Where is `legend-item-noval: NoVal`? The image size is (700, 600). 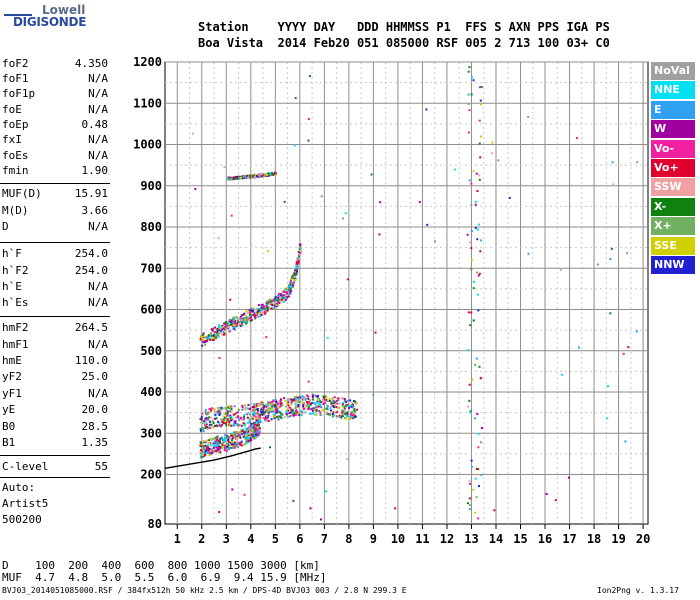 legend-item-noval: NoVal is located at coordinates (673, 71).